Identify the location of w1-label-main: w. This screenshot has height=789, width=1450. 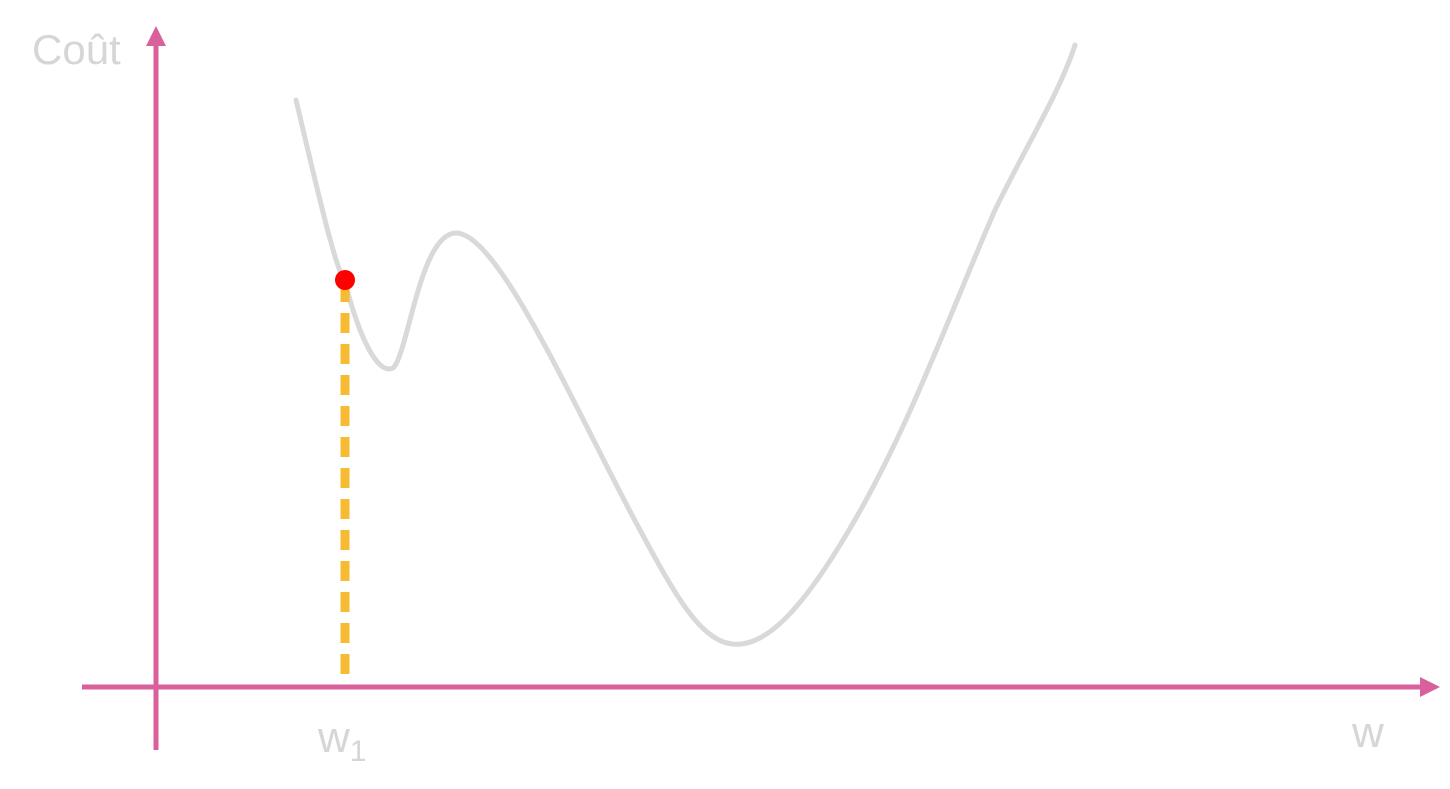
(333, 737).